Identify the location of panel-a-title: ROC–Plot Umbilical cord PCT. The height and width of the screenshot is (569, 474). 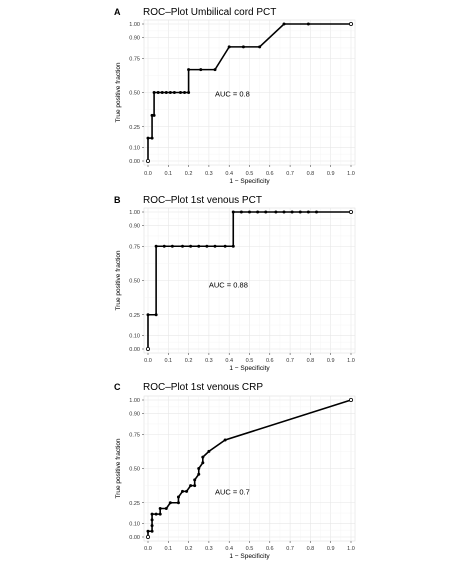
(209, 12).